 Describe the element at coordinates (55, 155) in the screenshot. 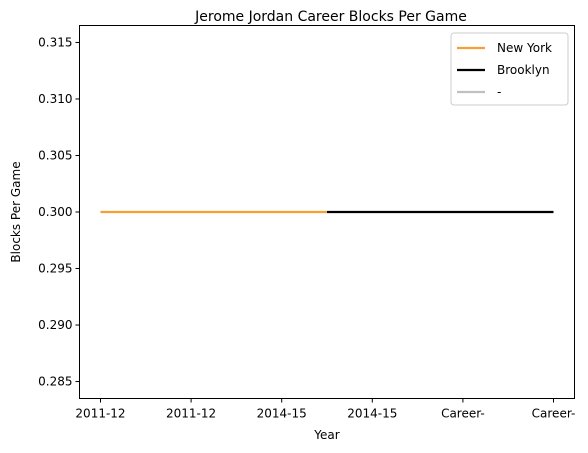

I see `y-tick-label: 0.305` at that location.